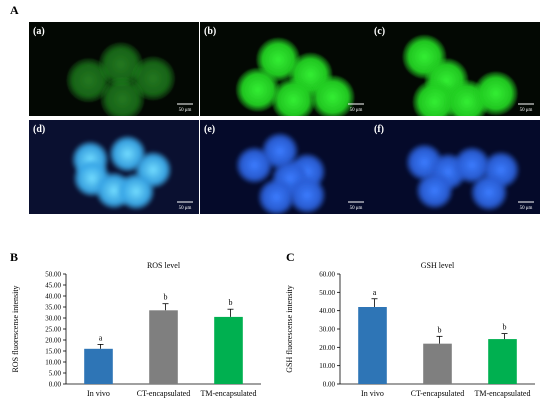 The image size is (550, 410). I want to click on micrograph-label: (e), so click(209, 129).